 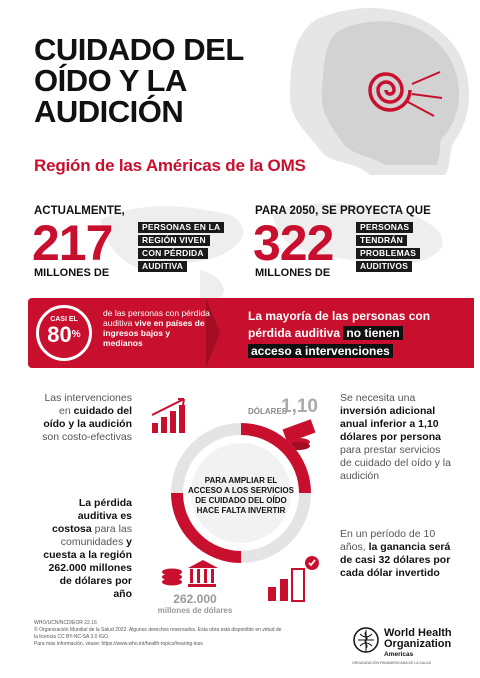 What do you see at coordinates (293, 243) in the screenshot?
I see `stat-right-number: 322` at bounding box center [293, 243].